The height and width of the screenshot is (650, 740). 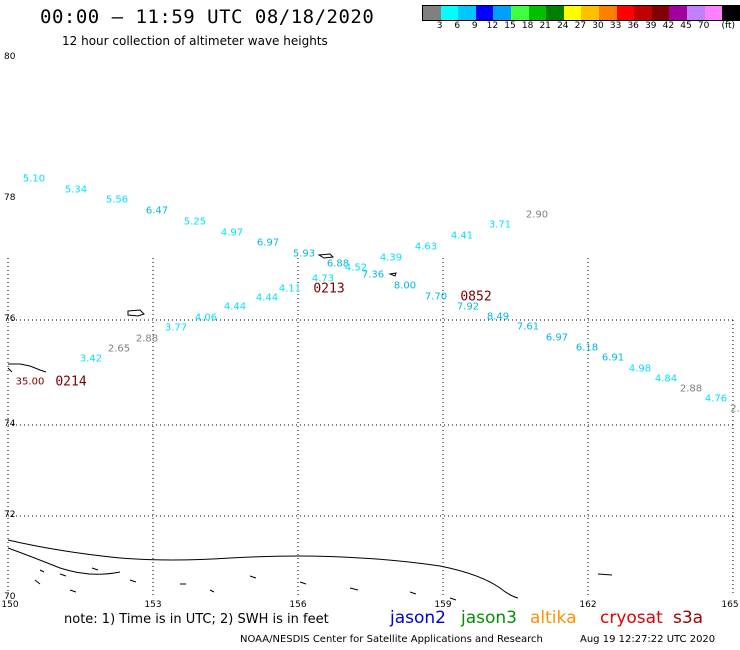 I want to click on lat-label: 70, so click(x=10, y=597).